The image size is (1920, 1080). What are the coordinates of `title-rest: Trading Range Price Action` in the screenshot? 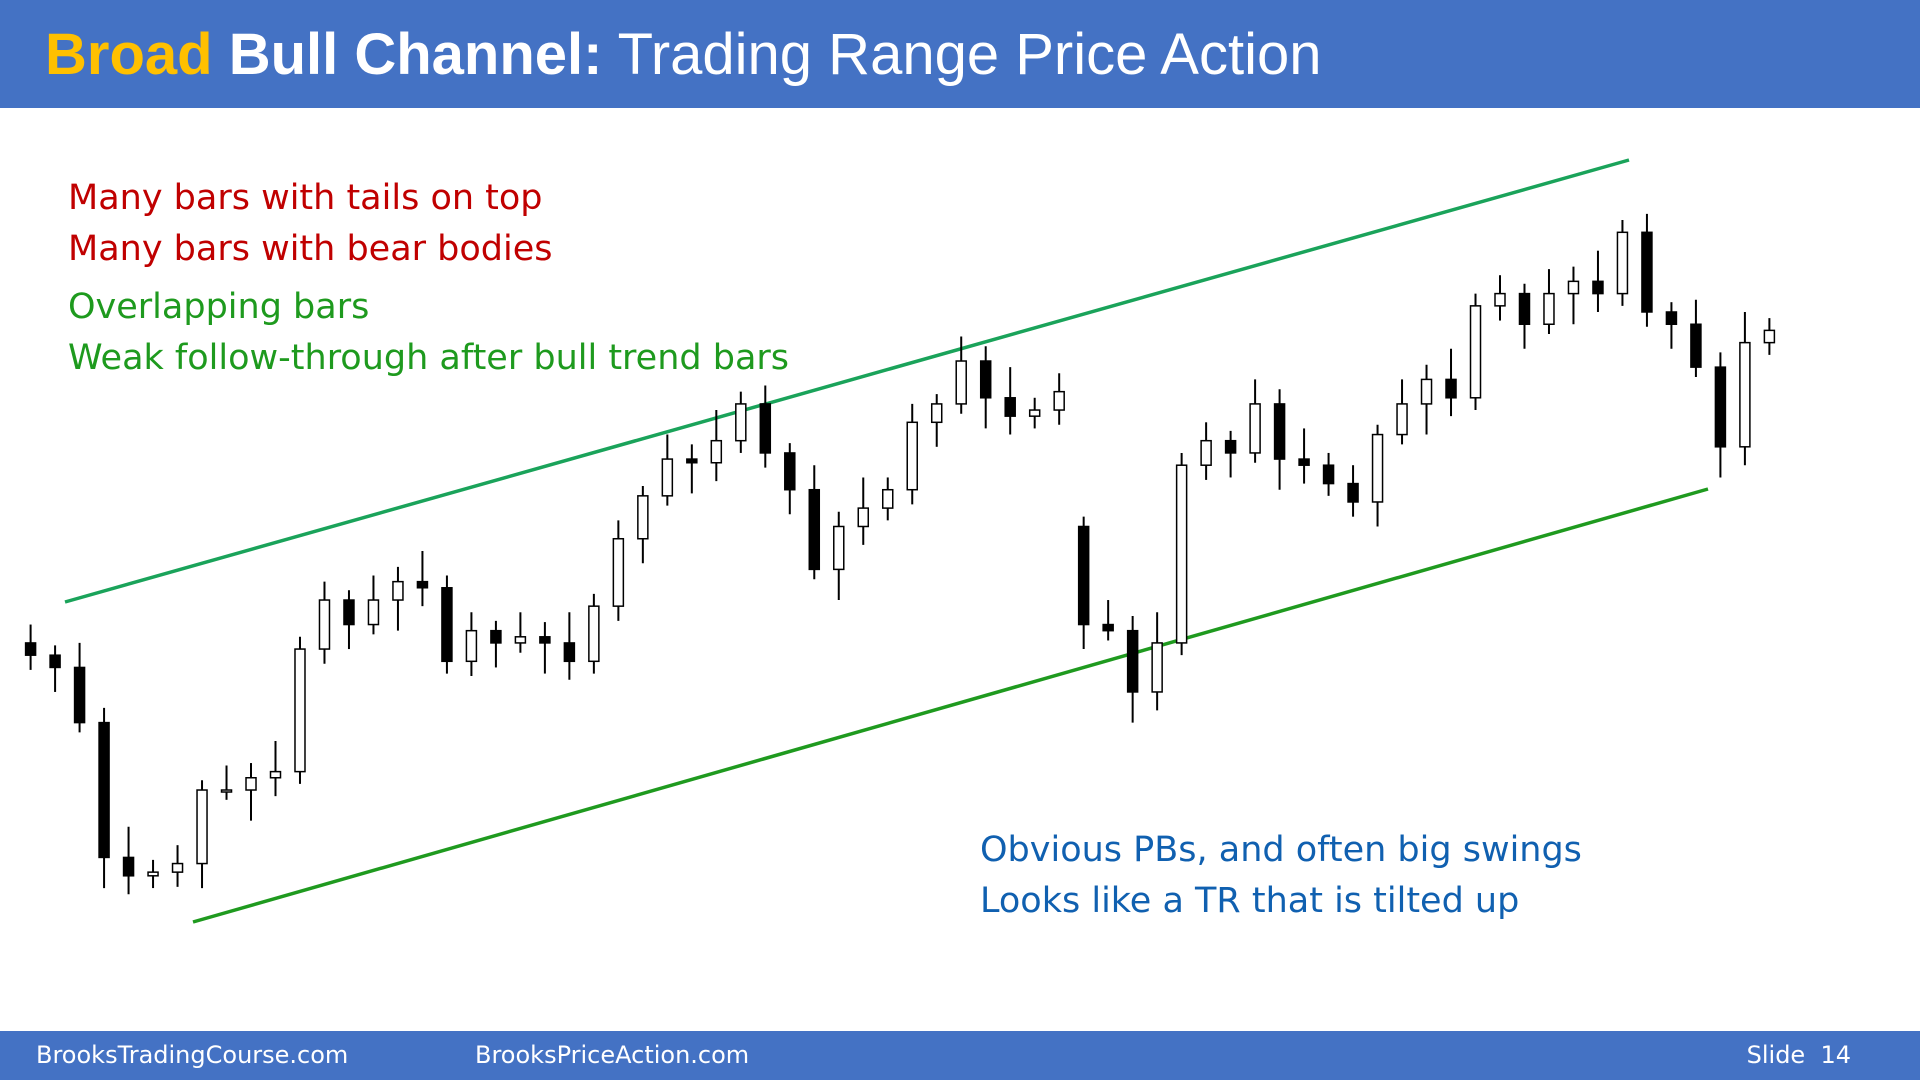 It's located at (970, 54).